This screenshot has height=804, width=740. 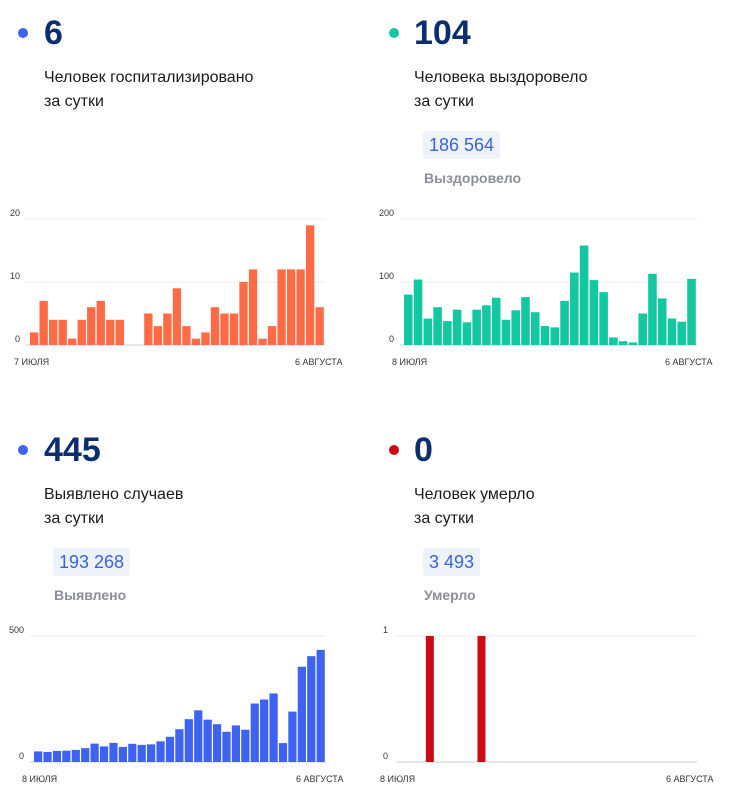 What do you see at coordinates (16, 630) in the screenshot?
I see `y-tick-label: 500` at bounding box center [16, 630].